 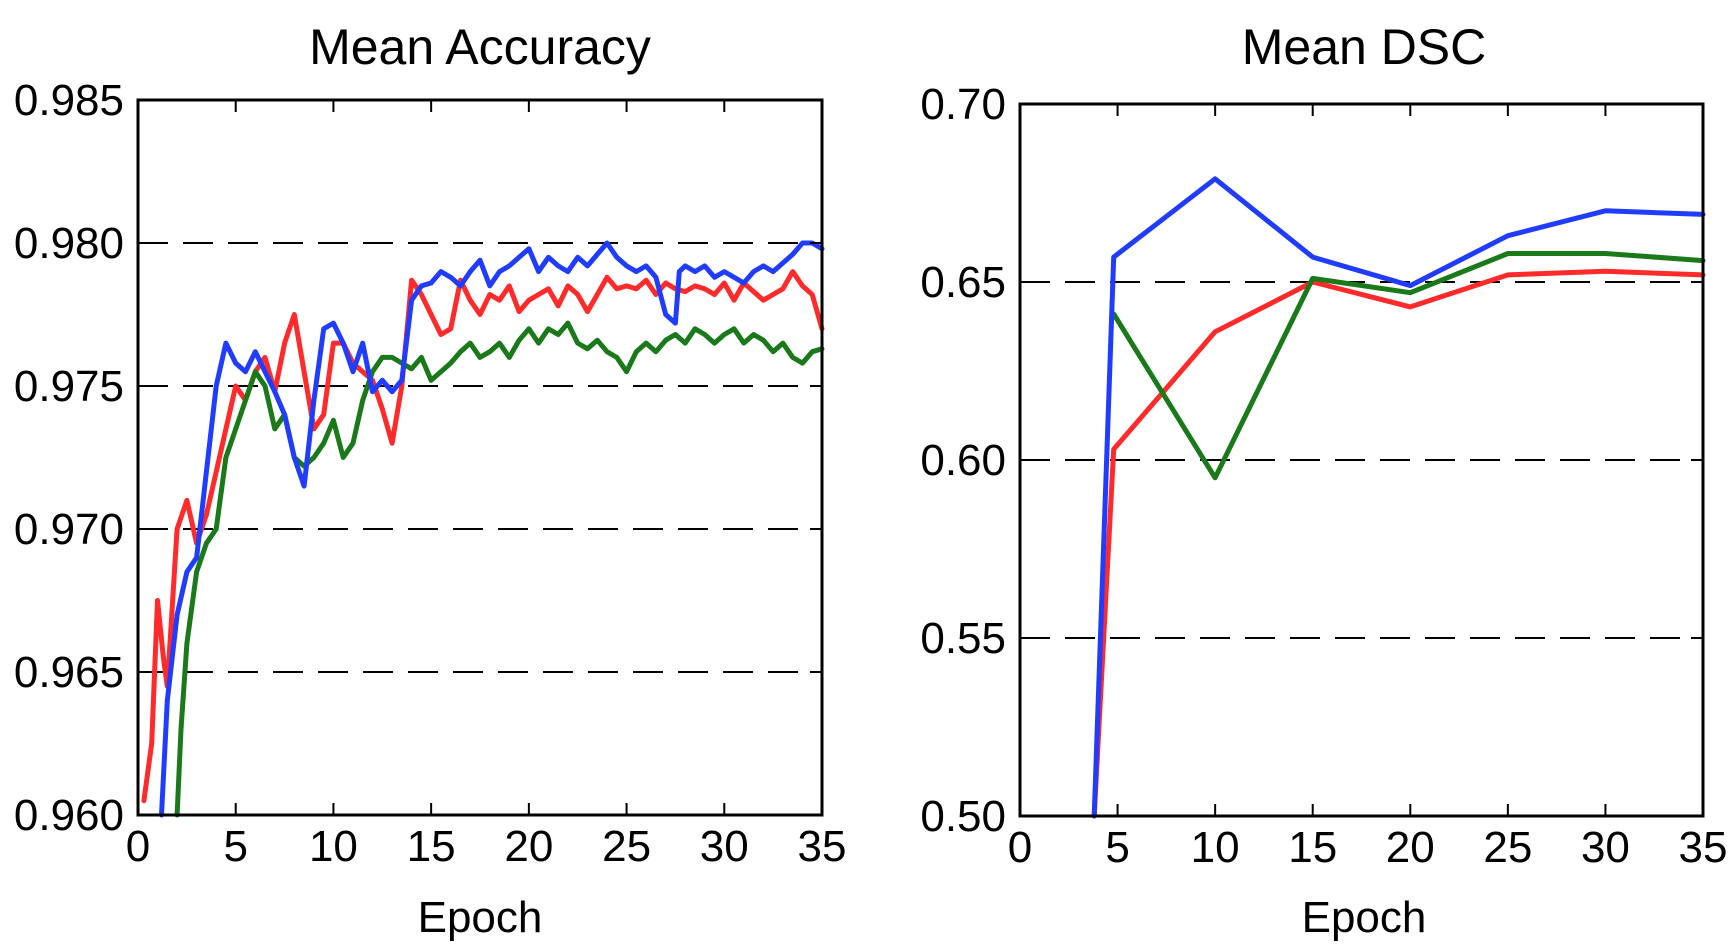 What do you see at coordinates (69, 386) in the screenshot?
I see `y-tick-label: 0.975` at bounding box center [69, 386].